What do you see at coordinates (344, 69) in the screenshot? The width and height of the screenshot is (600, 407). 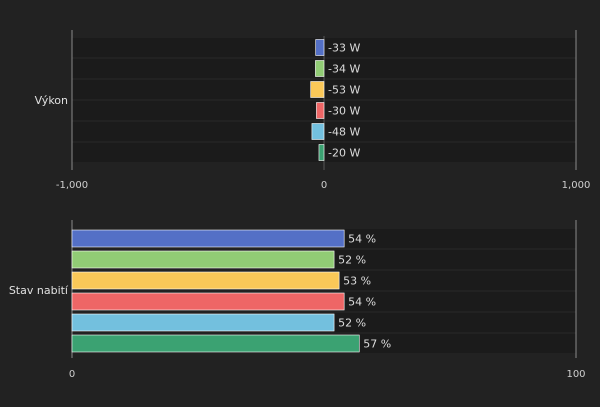 I see `value-label: -34 W` at bounding box center [344, 69].